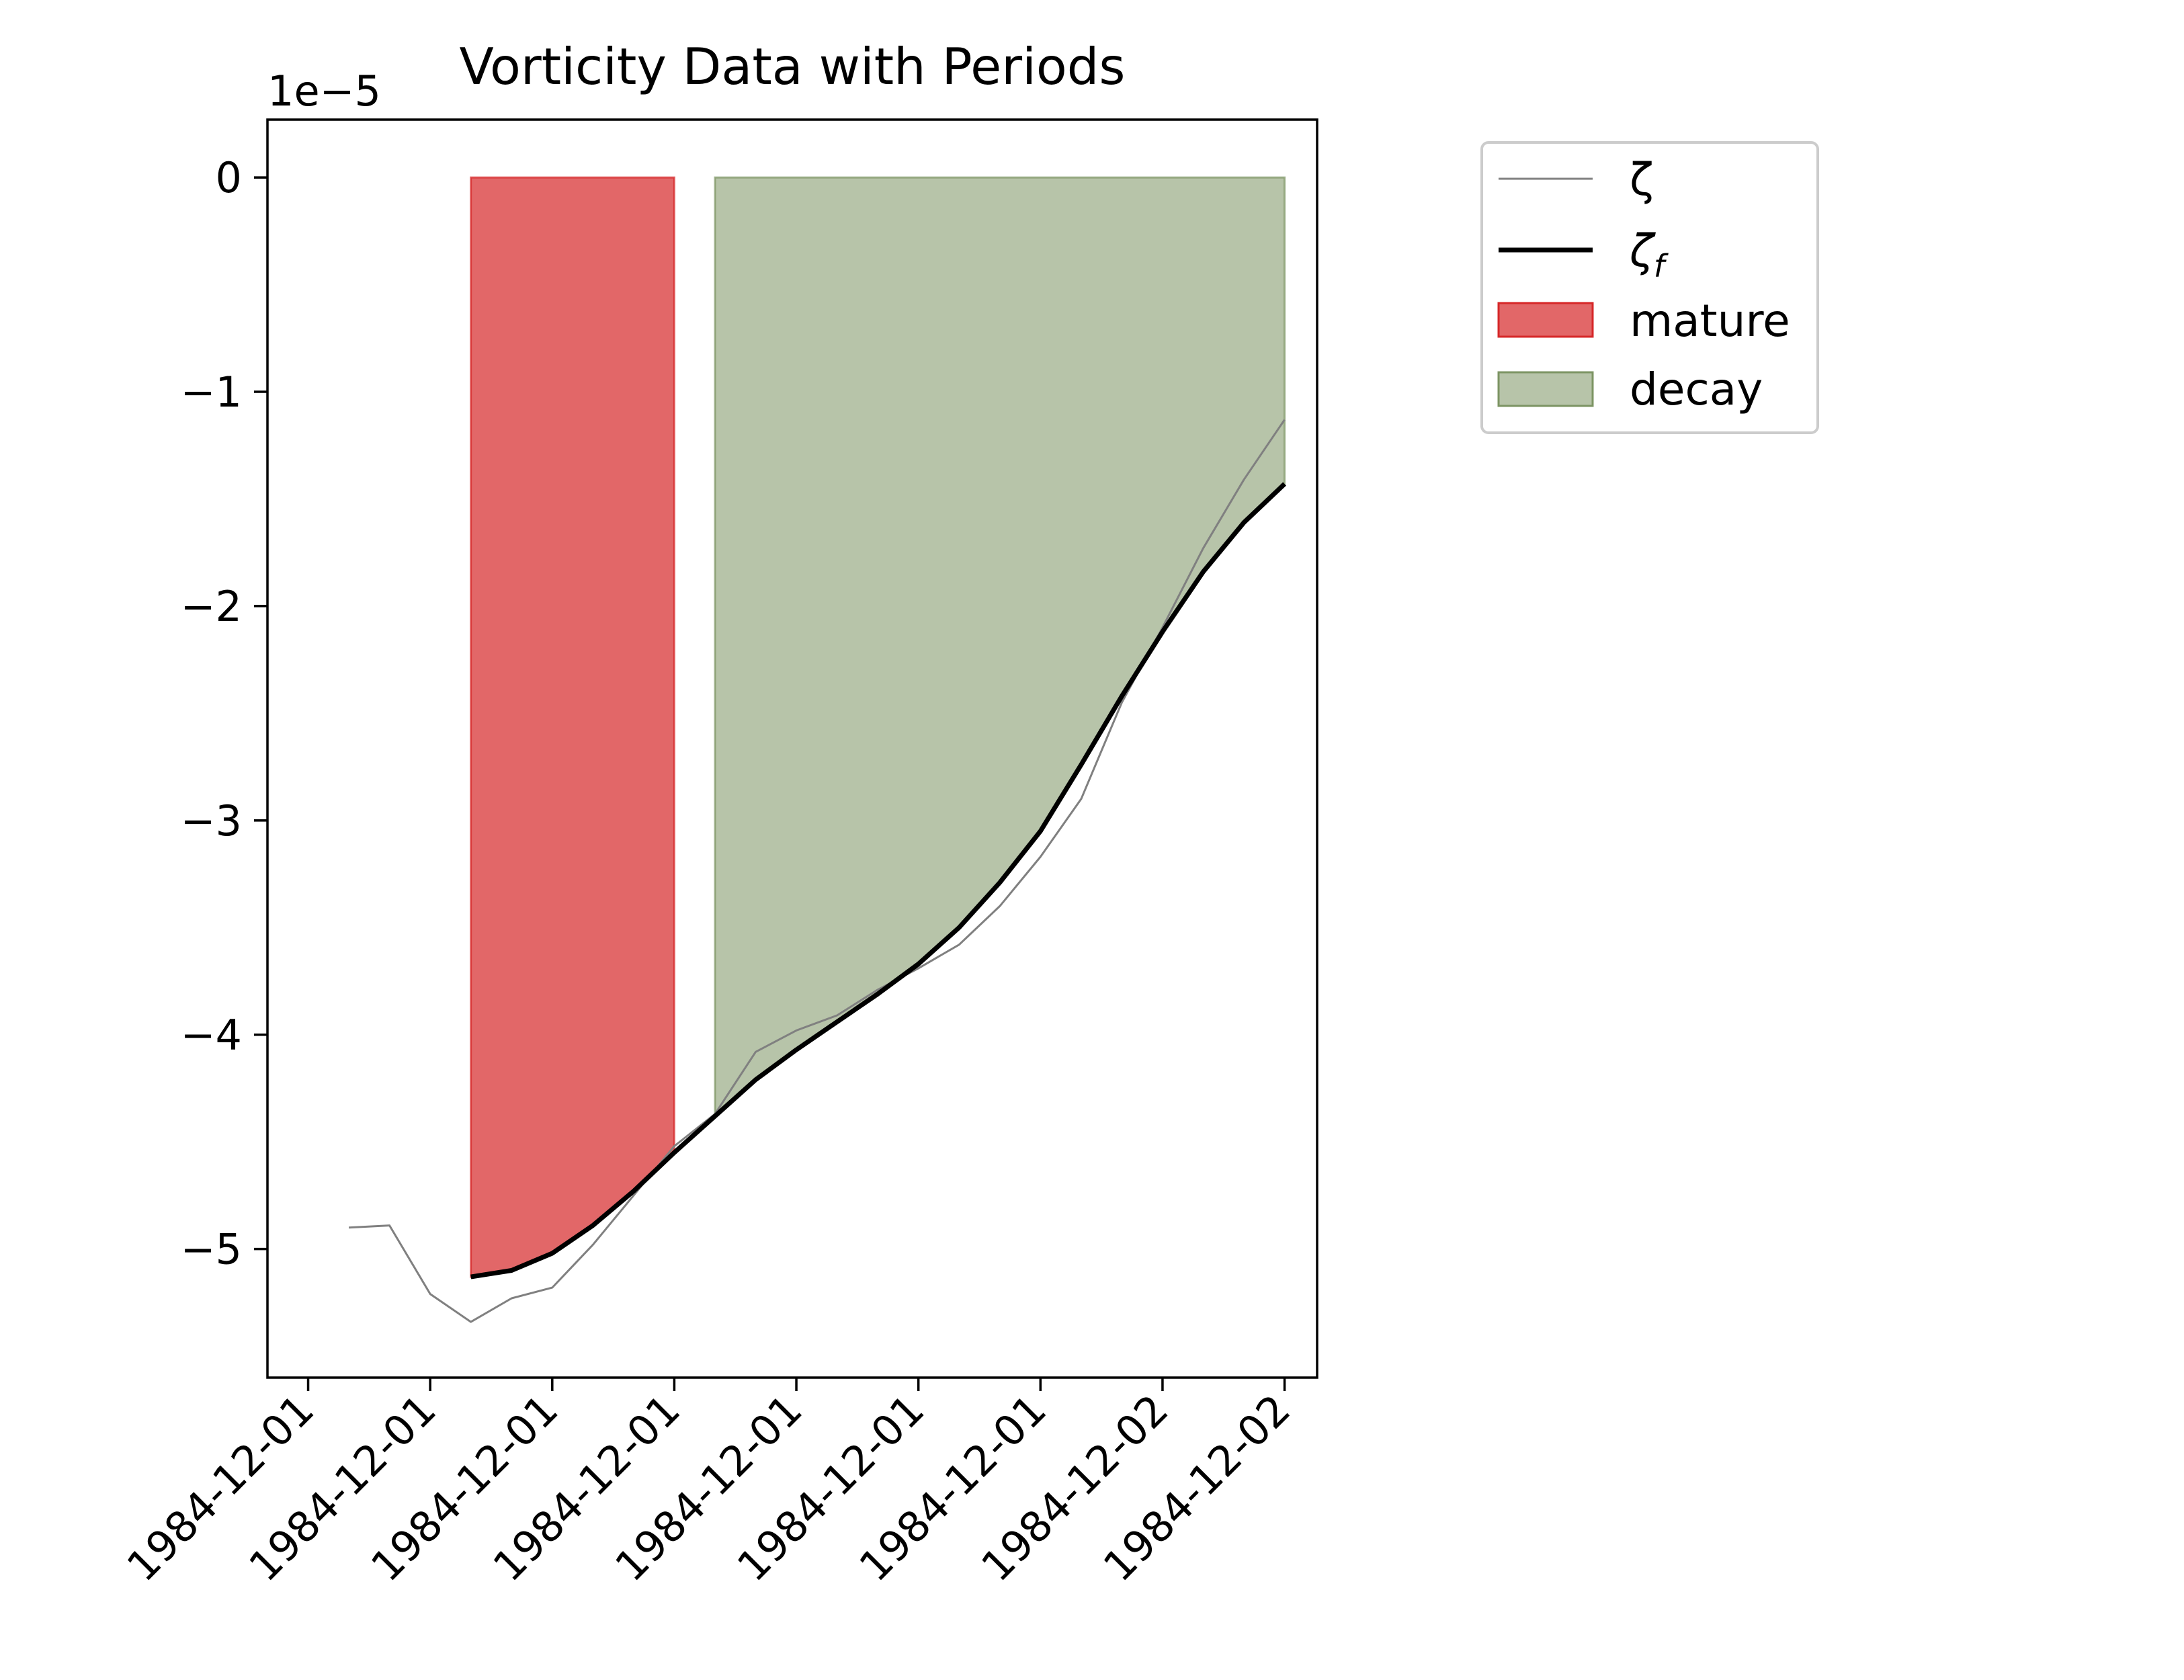 Image resolution: width=2184 pixels, height=1680 pixels. Describe the element at coordinates (1642, 251) in the screenshot. I see `legend-label-zeta-f-main: ζ` at that location.